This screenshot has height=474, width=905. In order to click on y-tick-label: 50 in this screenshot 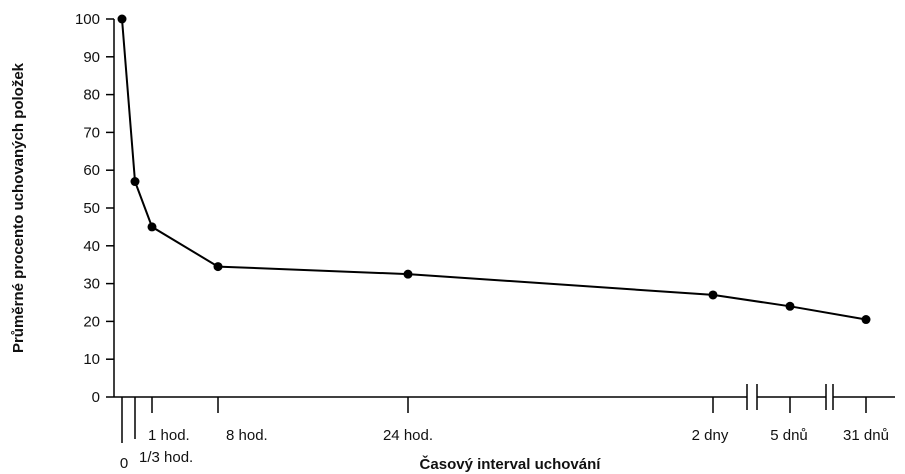, I will do `click(91, 208)`.